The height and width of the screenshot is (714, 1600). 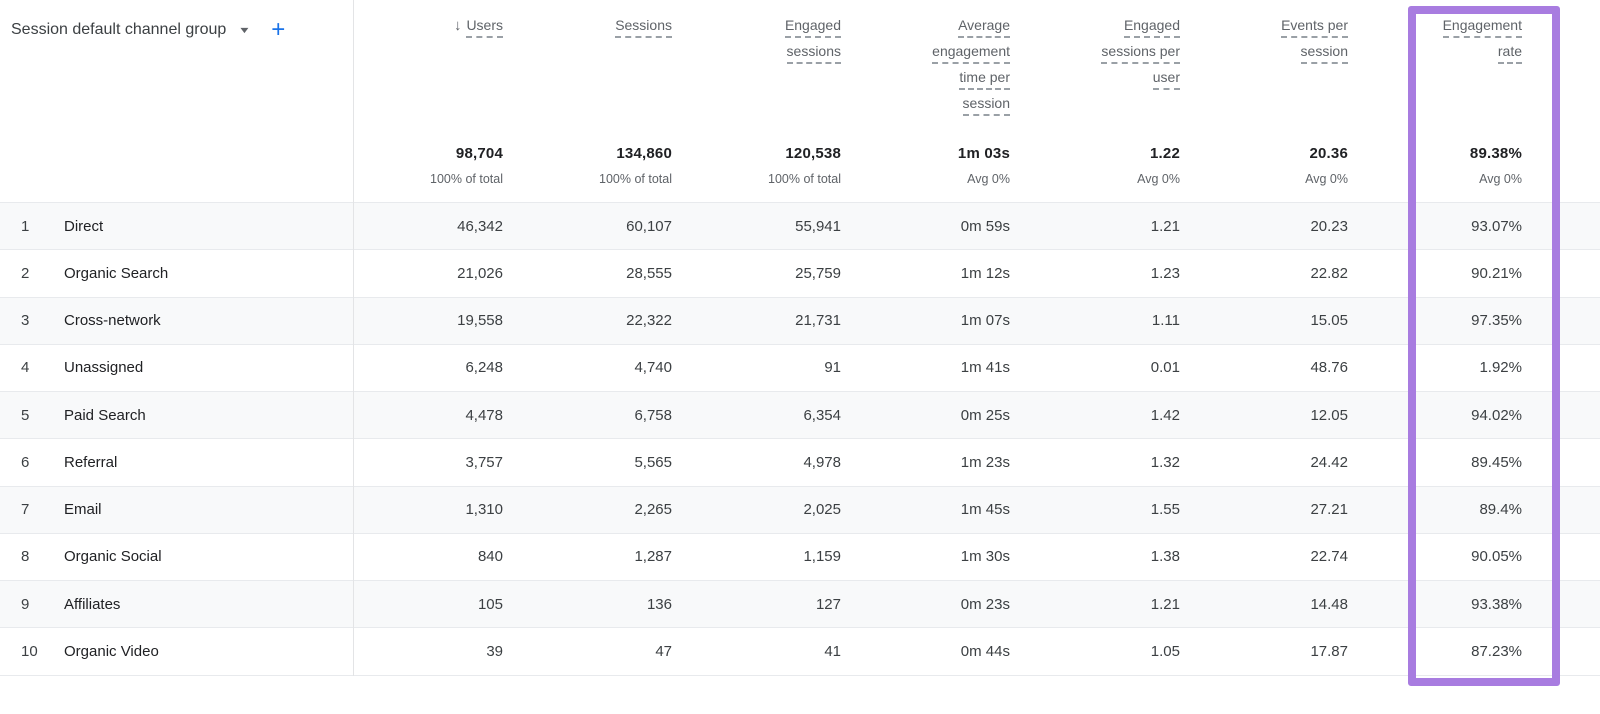 What do you see at coordinates (925, 56) in the screenshot?
I see `column-header-line: engagement` at bounding box center [925, 56].